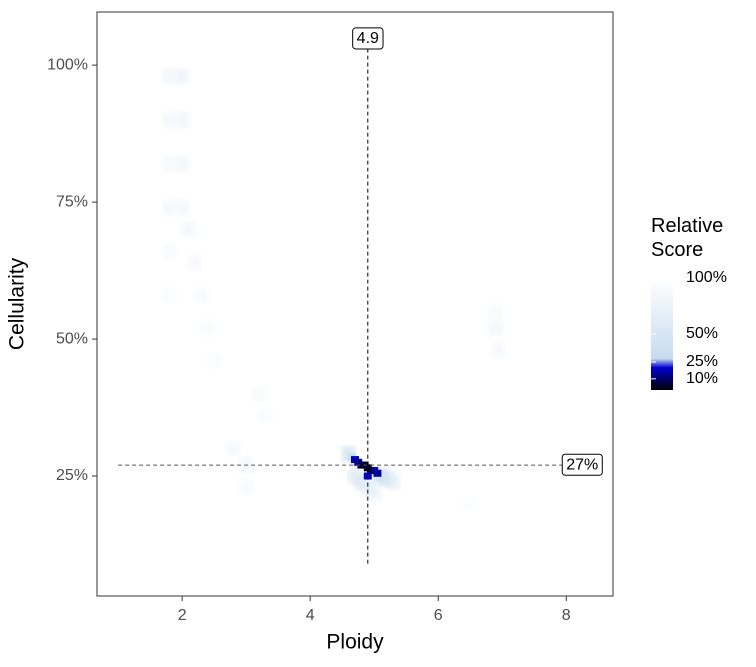 The image size is (756, 667). Describe the element at coordinates (702, 333) in the screenshot. I see `legend-tick-label: 50%` at that location.